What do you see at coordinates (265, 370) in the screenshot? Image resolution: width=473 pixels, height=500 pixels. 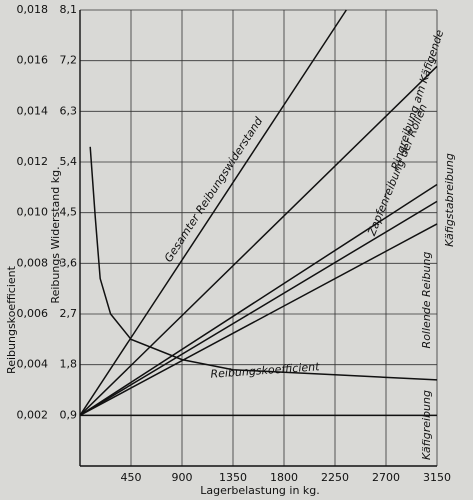 I see `series-label: Reibungskoefficient` at bounding box center [265, 370].